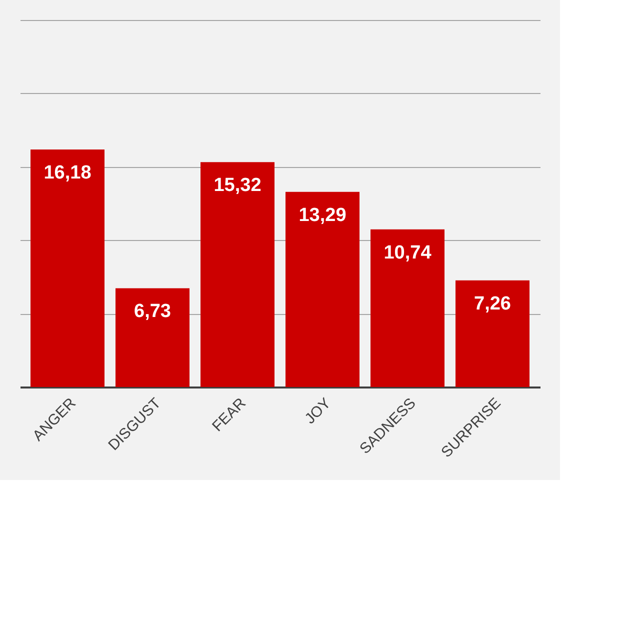 This screenshot has width=640, height=640. I want to click on data-label: 16,18, so click(68, 173).